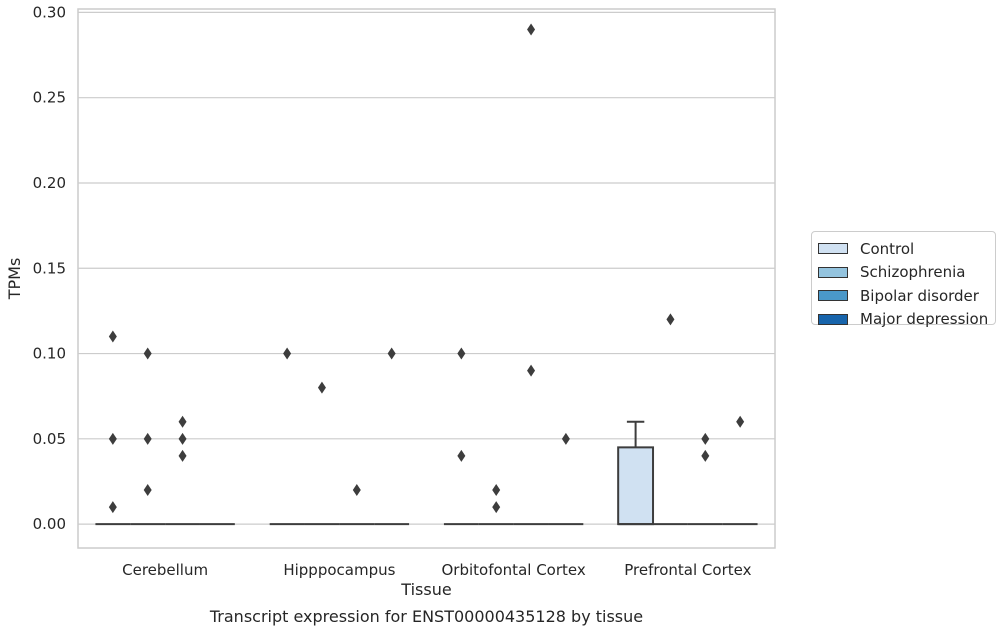 The height and width of the screenshot is (634, 1007). I want to click on y-tick-label: 0.10, so click(49, 354).